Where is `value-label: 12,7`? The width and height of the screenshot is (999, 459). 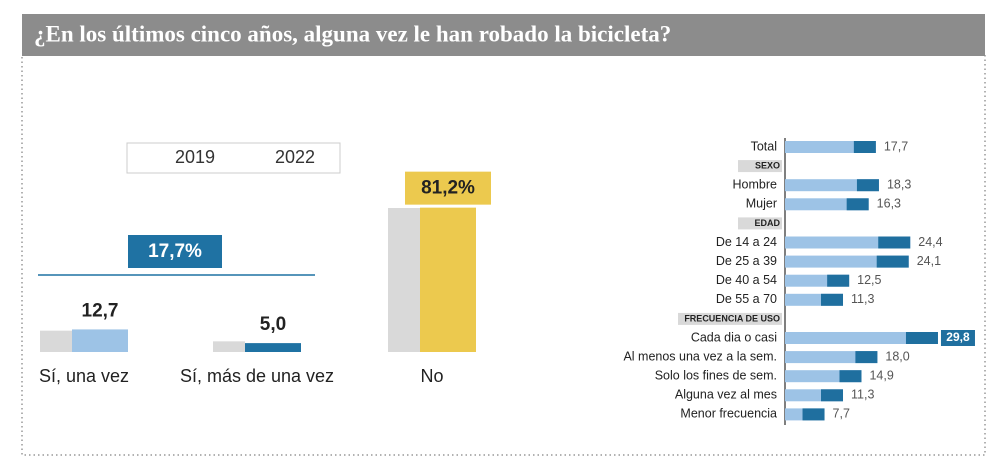 value-label: 12,7 is located at coordinates (100, 310).